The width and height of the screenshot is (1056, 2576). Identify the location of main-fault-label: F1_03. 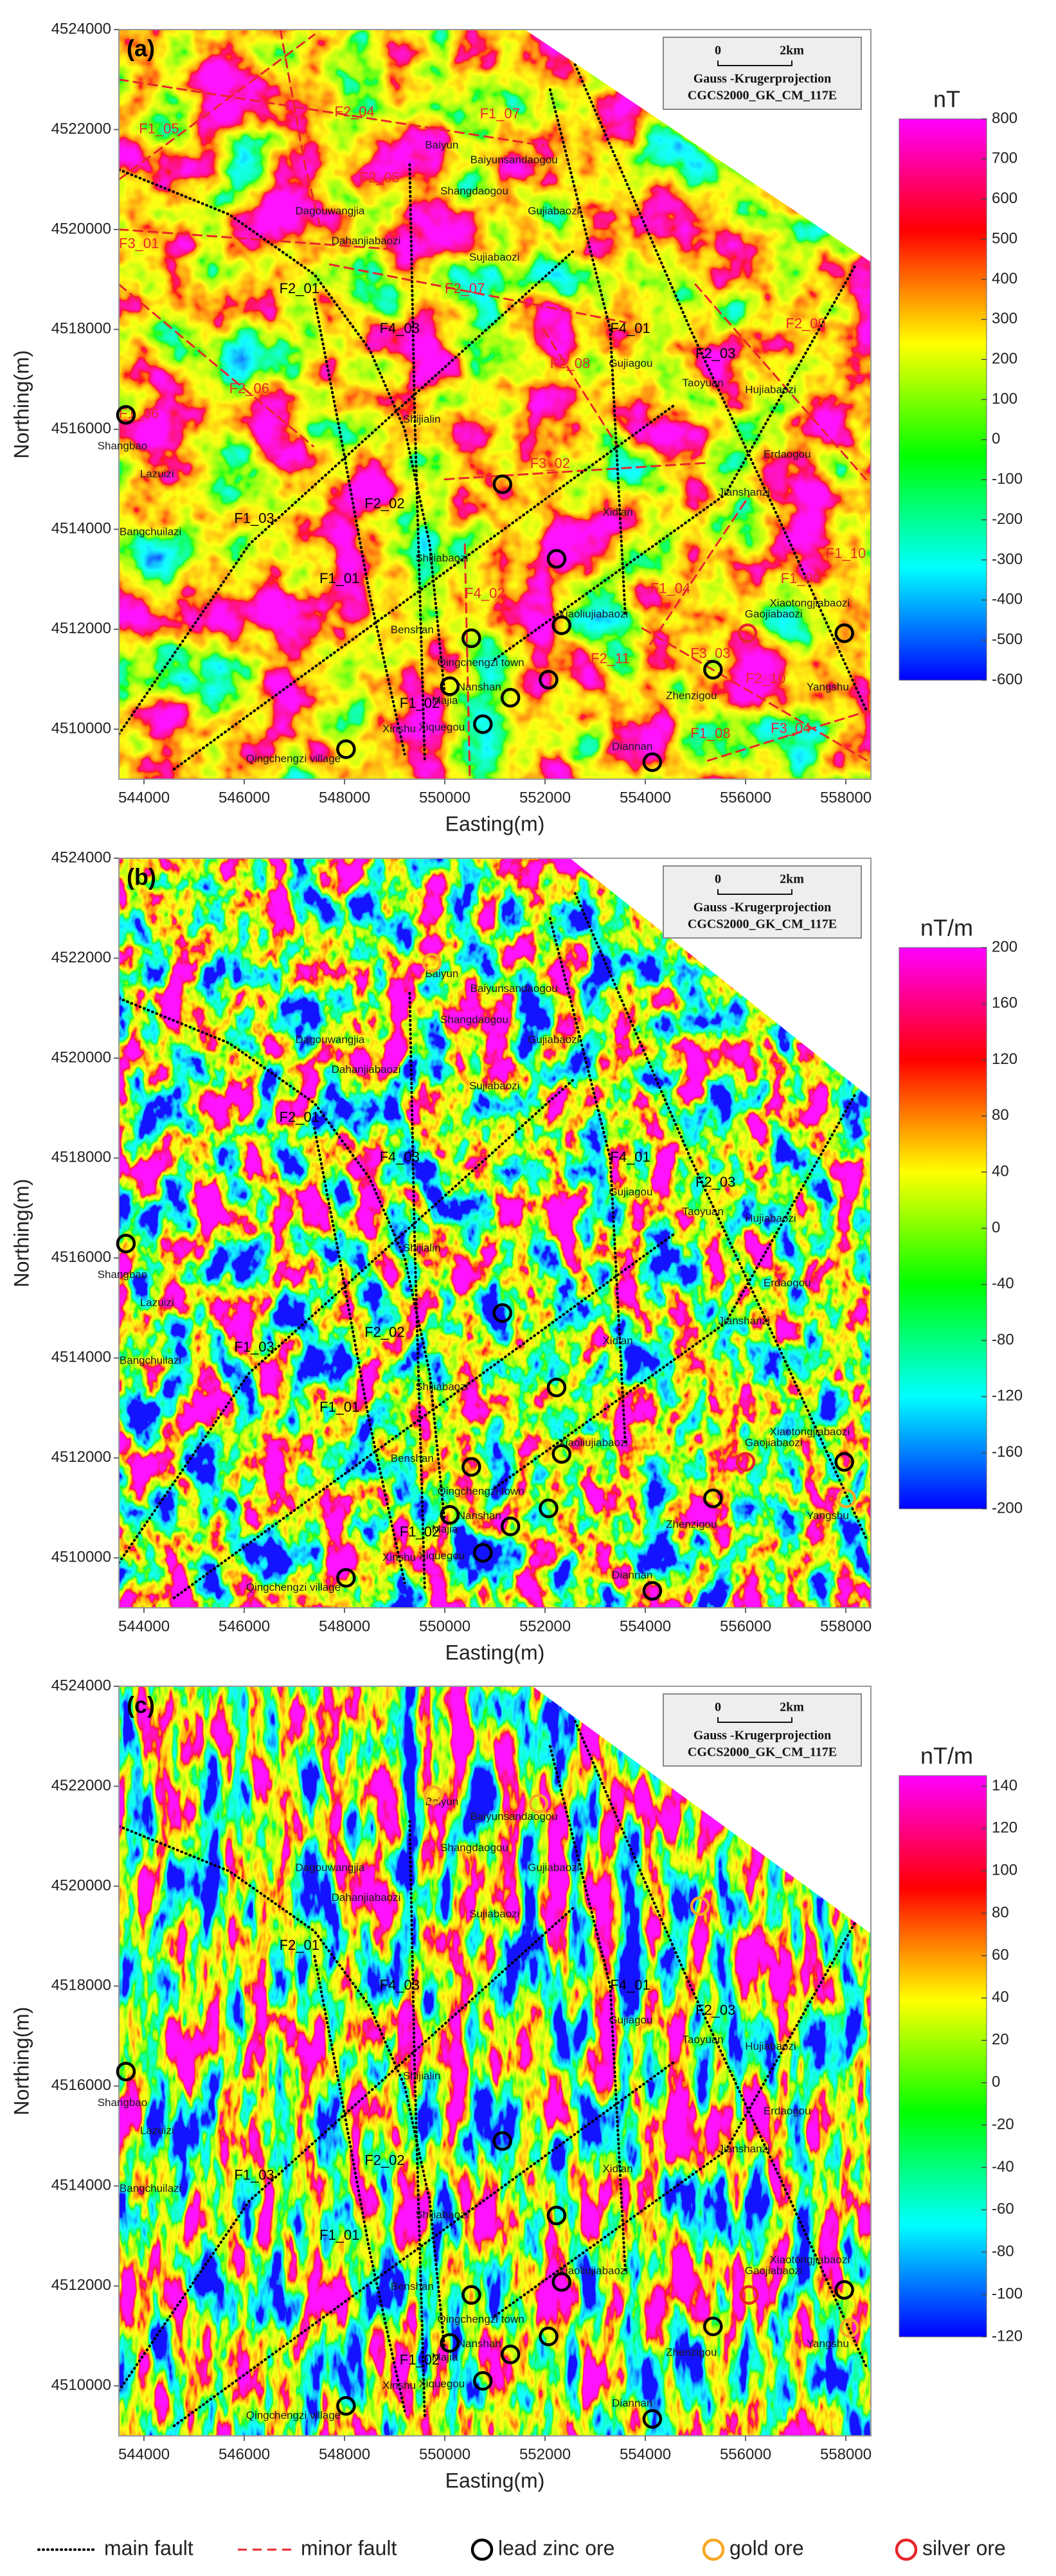
(254, 1347).